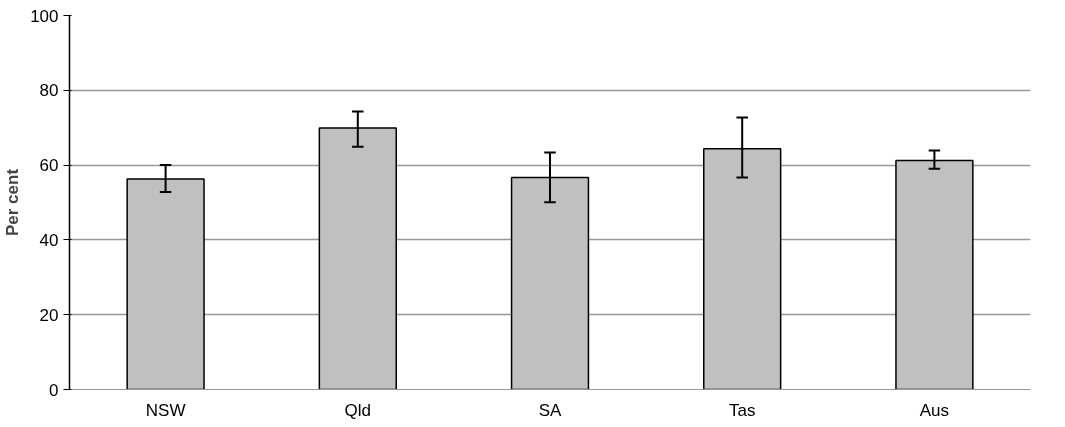 This screenshot has height=427, width=1065. I want to click on x-tick-label: Tas, so click(742, 410).